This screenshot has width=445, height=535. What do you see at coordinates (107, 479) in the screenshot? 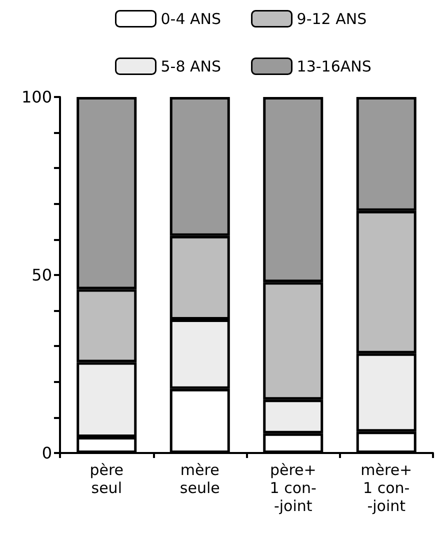
I see `x-tick-label: père seul` at bounding box center [107, 479].